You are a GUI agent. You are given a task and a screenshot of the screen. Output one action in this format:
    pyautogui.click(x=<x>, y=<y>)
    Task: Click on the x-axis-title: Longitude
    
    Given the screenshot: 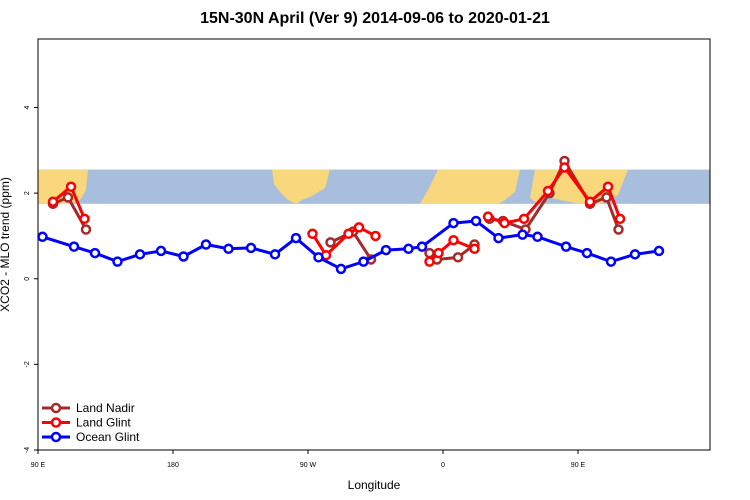 What is the action you would take?
    pyautogui.click(x=374, y=485)
    